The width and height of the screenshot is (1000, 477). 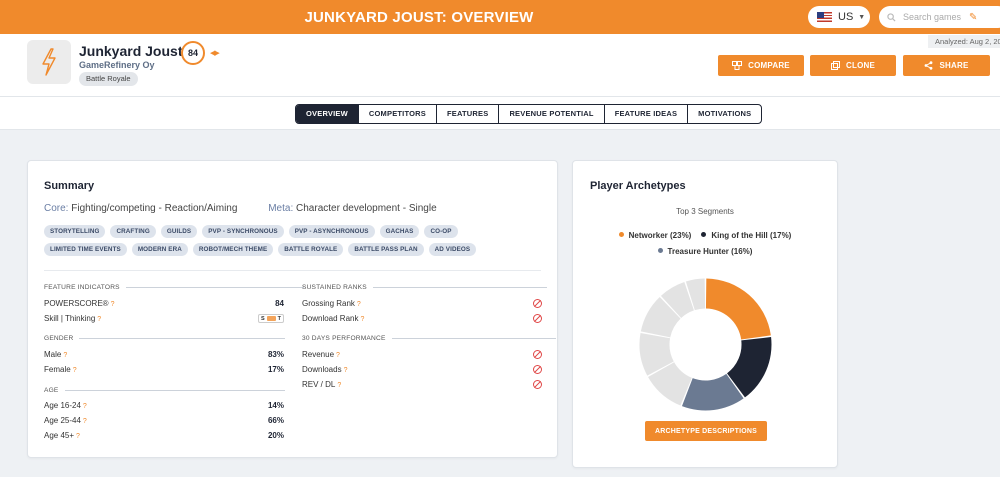 I want to click on game-name: Junkyard Joust, so click(x=131, y=51).